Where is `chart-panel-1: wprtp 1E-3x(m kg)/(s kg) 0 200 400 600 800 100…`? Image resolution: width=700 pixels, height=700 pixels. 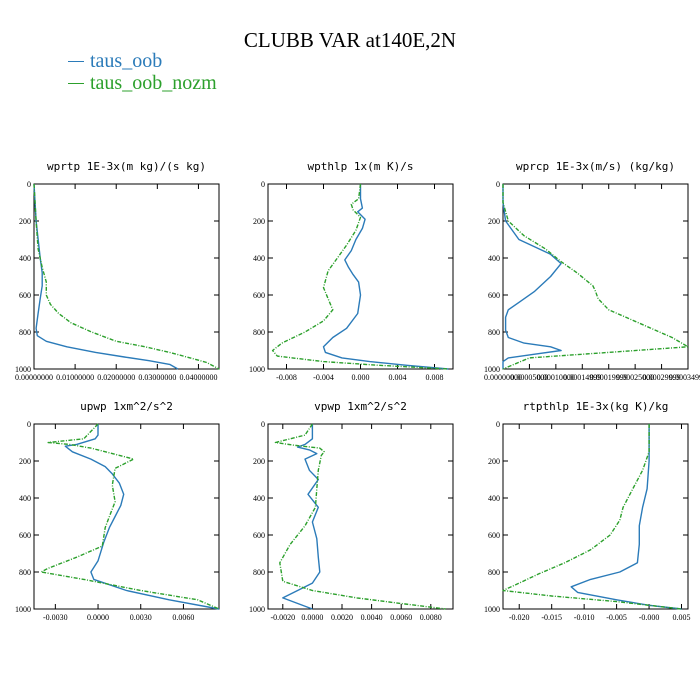
chart-panel-1: wprtp 1E-3x(m kg)/(s kg) 0 200 400 600 800 100… is located at coordinates (117, 271).